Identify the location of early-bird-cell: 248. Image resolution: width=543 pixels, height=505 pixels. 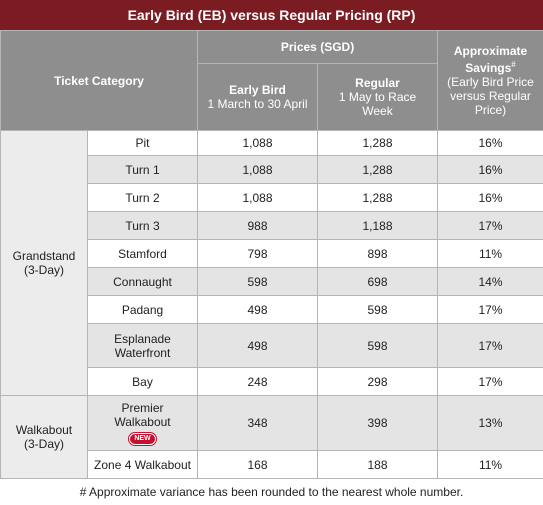
(258, 382).